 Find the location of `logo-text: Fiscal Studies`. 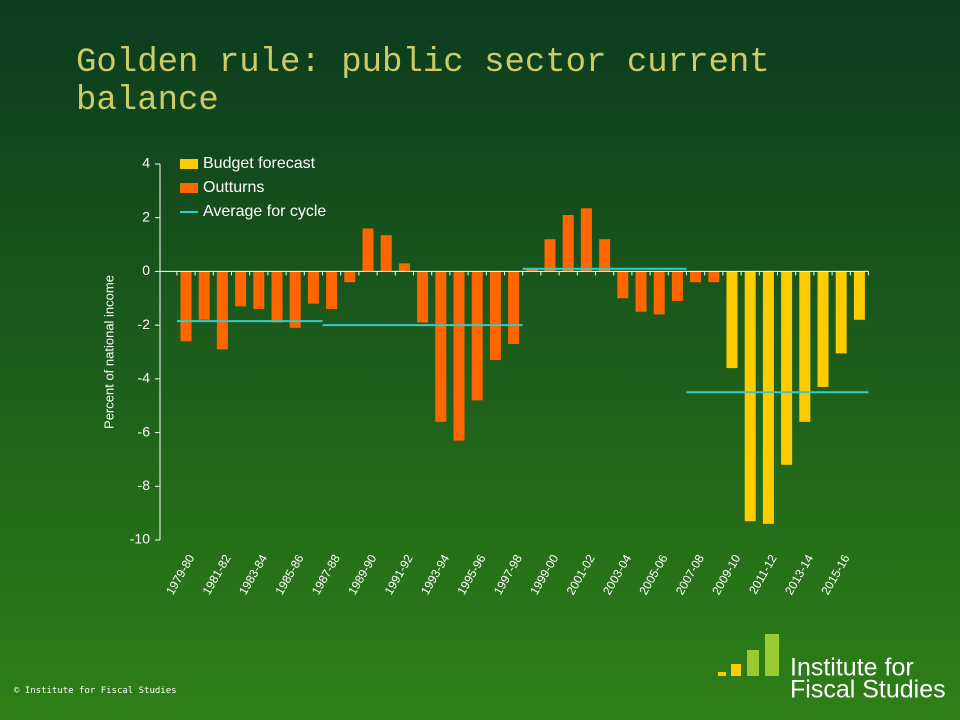

logo-text: Fiscal Studies is located at coordinates (868, 690).